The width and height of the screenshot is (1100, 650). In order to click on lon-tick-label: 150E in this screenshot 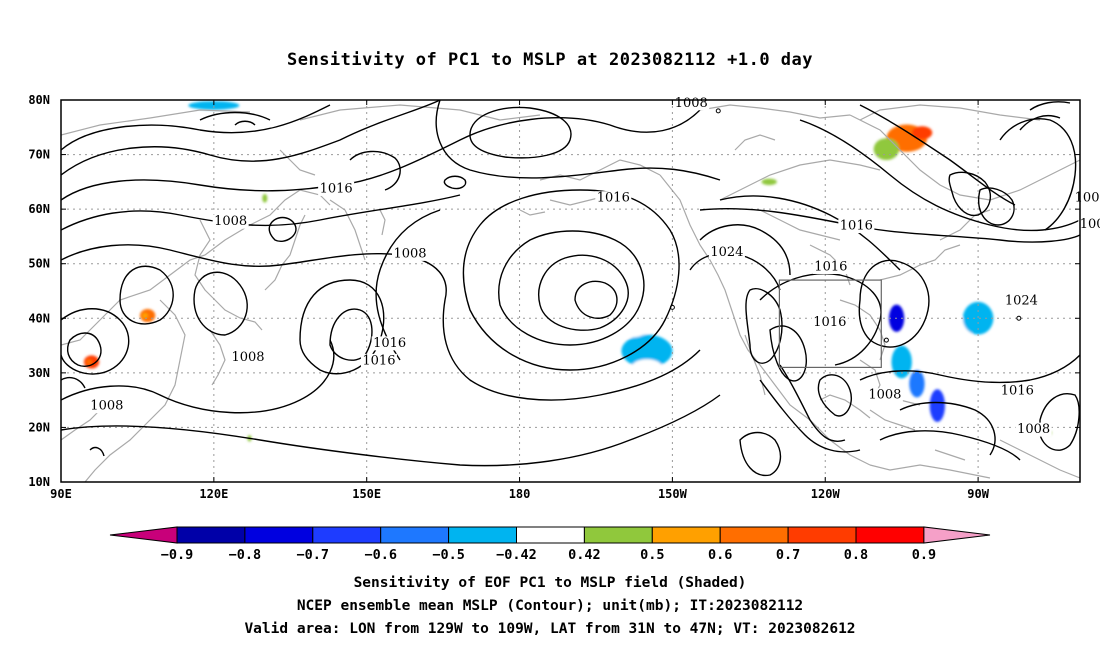, I will do `click(366, 494)`.